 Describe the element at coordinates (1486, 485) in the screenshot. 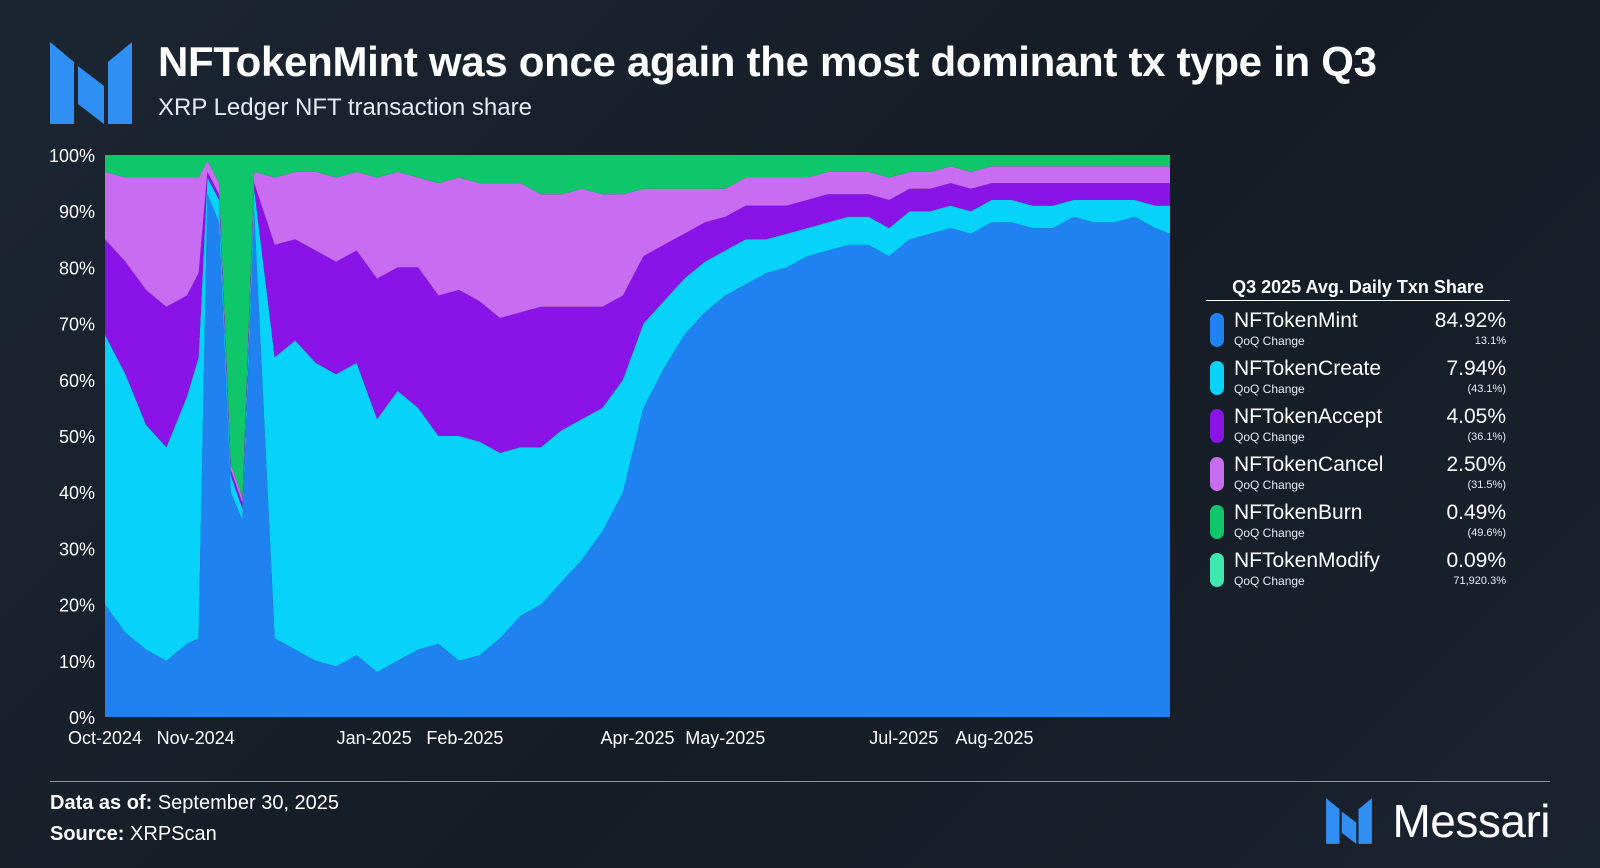

I see `legend-qoq-change: (31.5%)` at that location.